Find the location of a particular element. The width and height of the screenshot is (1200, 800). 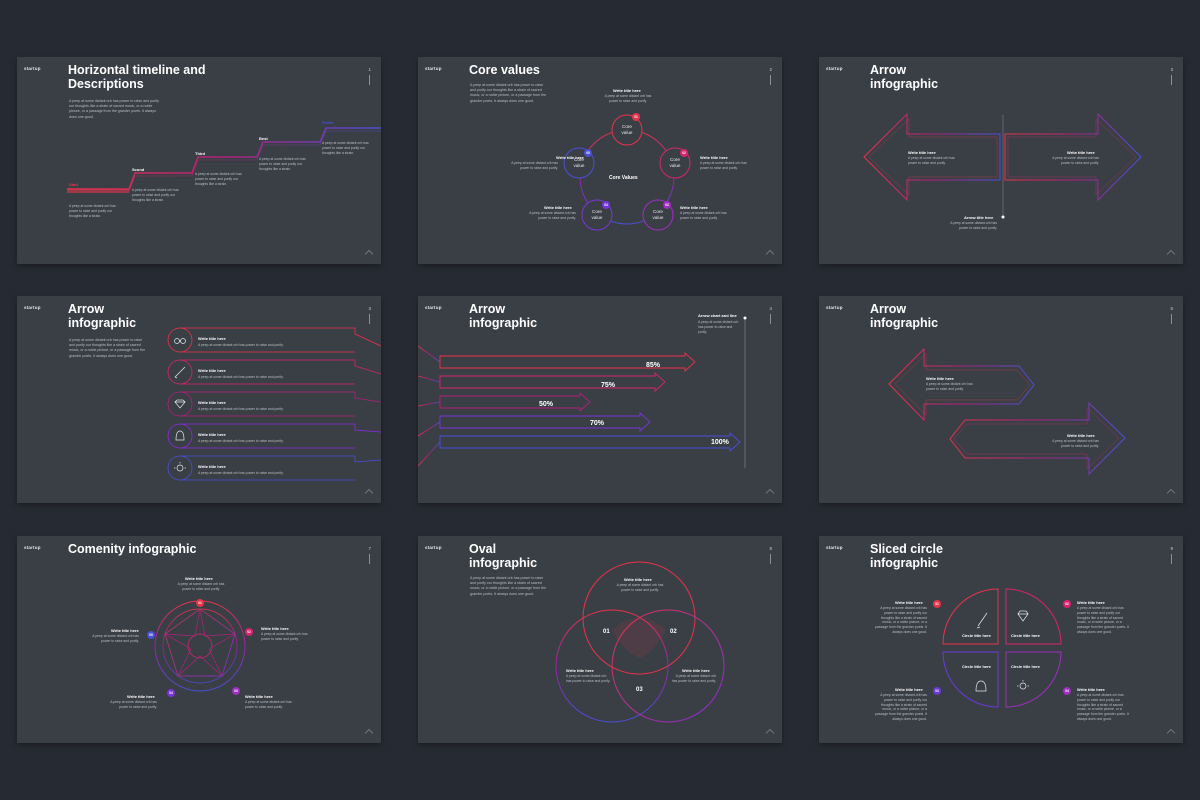

arrow-top-title: Write title here is located at coordinates (940, 378).